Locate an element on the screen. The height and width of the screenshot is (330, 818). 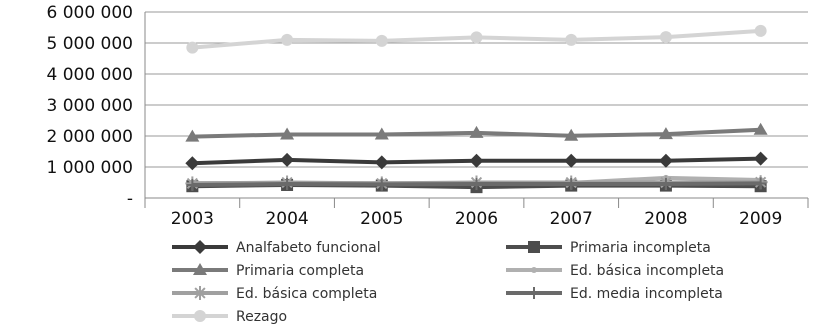
legend-item: Ed. media incompleta is located at coordinates (614, 294).